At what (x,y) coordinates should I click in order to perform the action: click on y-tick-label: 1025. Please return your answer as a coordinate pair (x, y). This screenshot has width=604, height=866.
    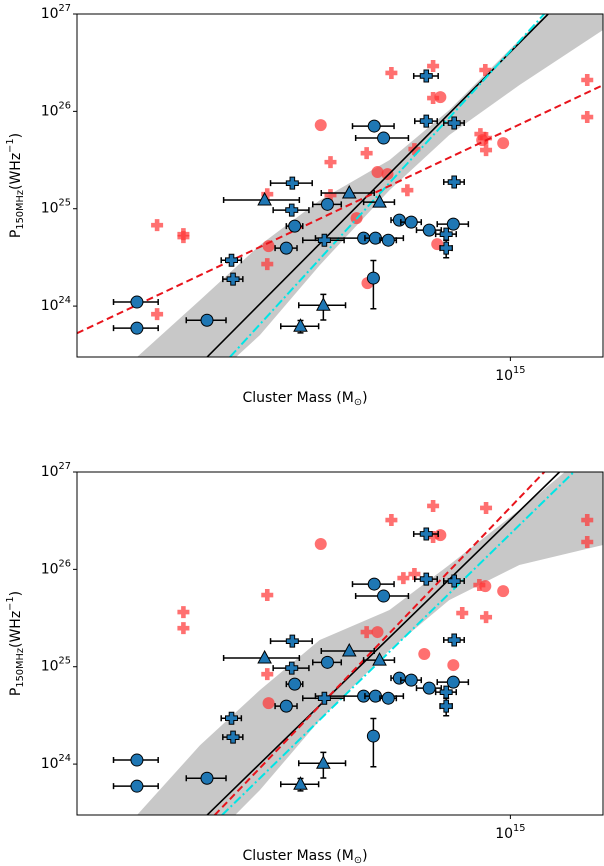
    Looking at the image, I should click on (56, 665).